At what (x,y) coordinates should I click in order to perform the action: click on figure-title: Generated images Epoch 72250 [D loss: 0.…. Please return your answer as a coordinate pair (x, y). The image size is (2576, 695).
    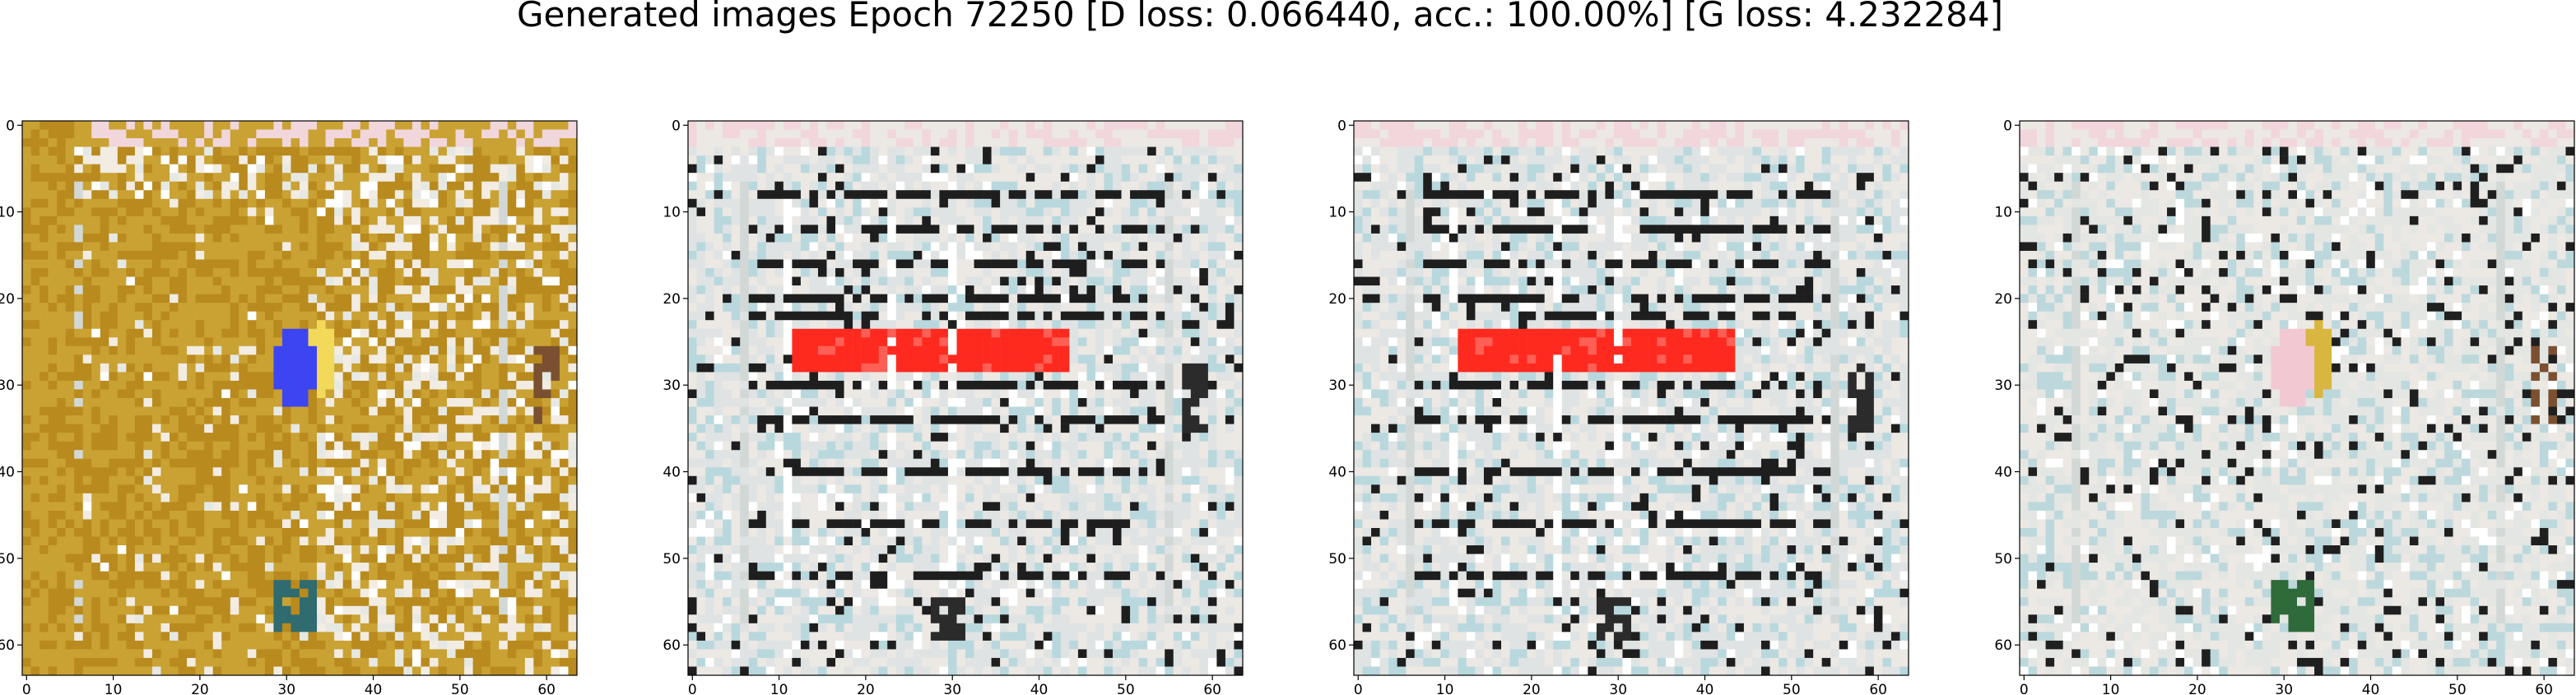
    Looking at the image, I should click on (1260, 17).